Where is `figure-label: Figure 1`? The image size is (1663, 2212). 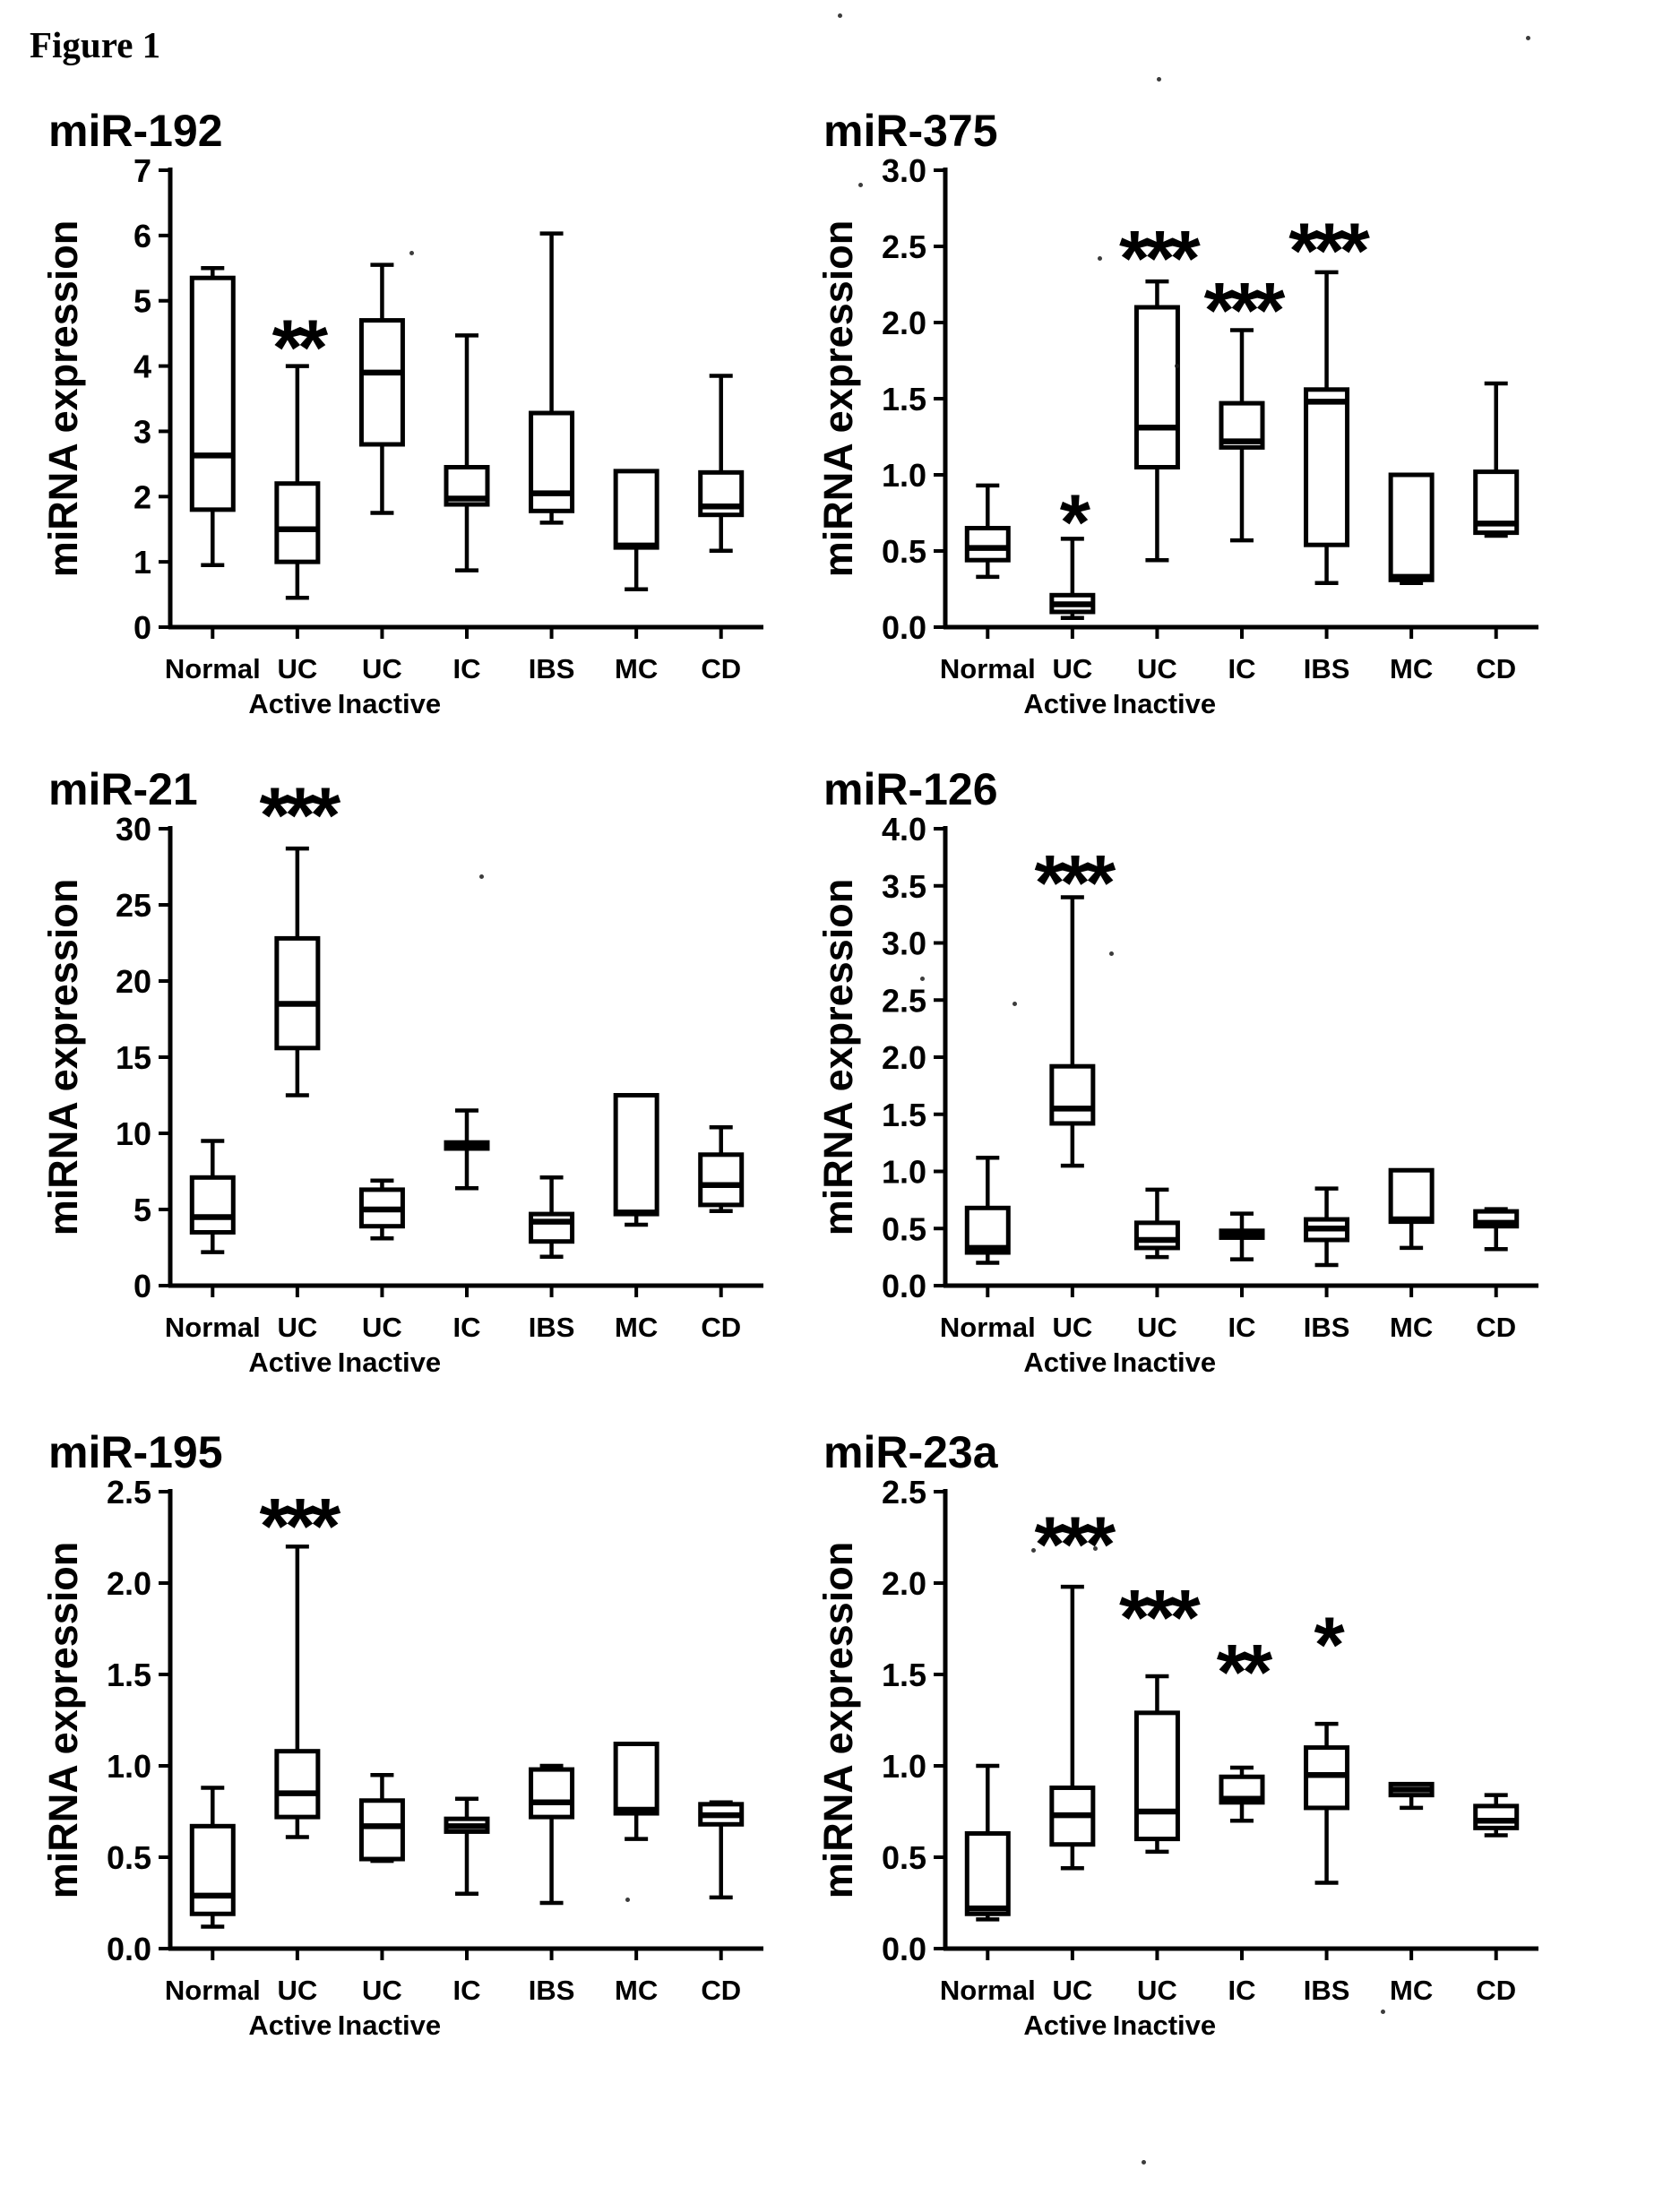 figure-label: Figure 1 is located at coordinates (95, 44).